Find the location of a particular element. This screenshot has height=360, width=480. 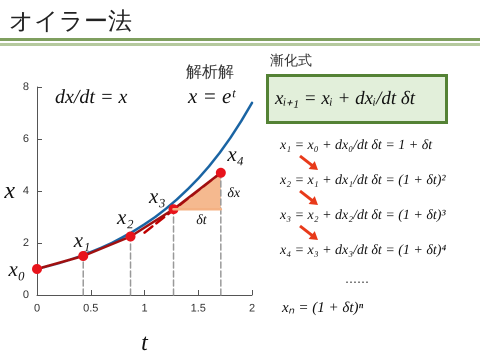

x-tick-label: 2 is located at coordinates (252, 308).